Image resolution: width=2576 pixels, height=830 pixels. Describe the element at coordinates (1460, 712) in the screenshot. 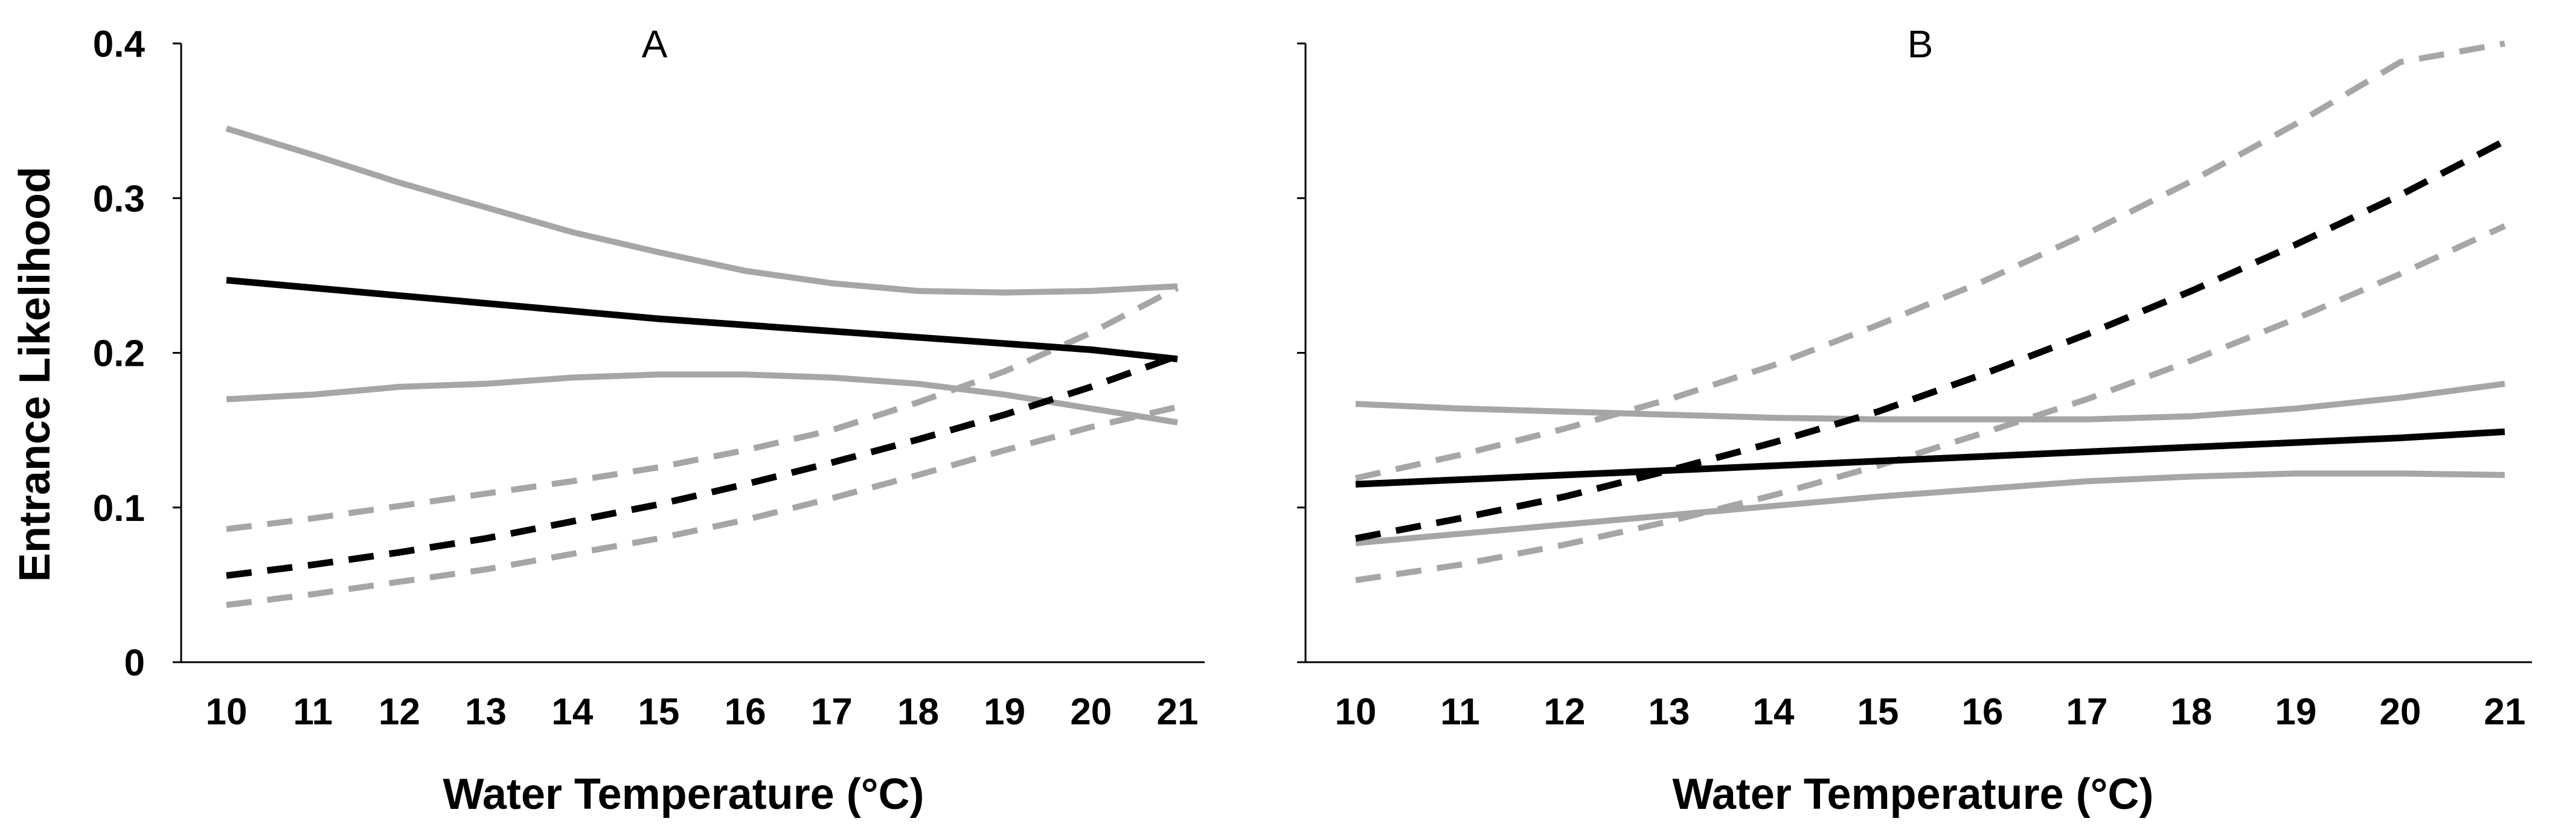

I see `panel-b-xtick-label: 11` at that location.